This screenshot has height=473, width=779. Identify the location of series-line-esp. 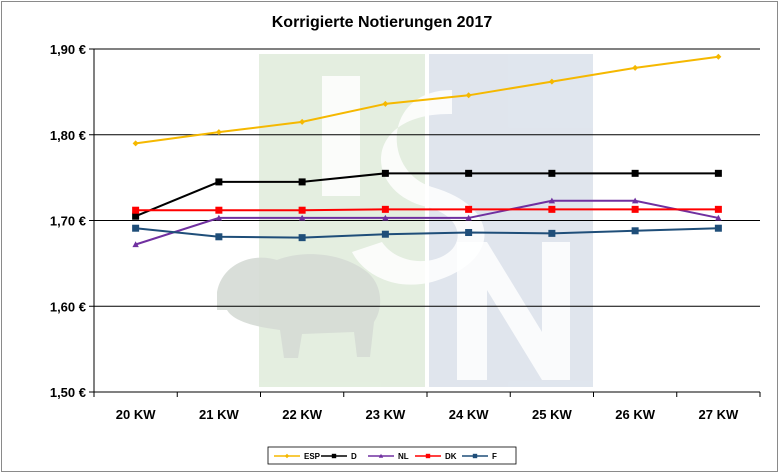
(427, 100).